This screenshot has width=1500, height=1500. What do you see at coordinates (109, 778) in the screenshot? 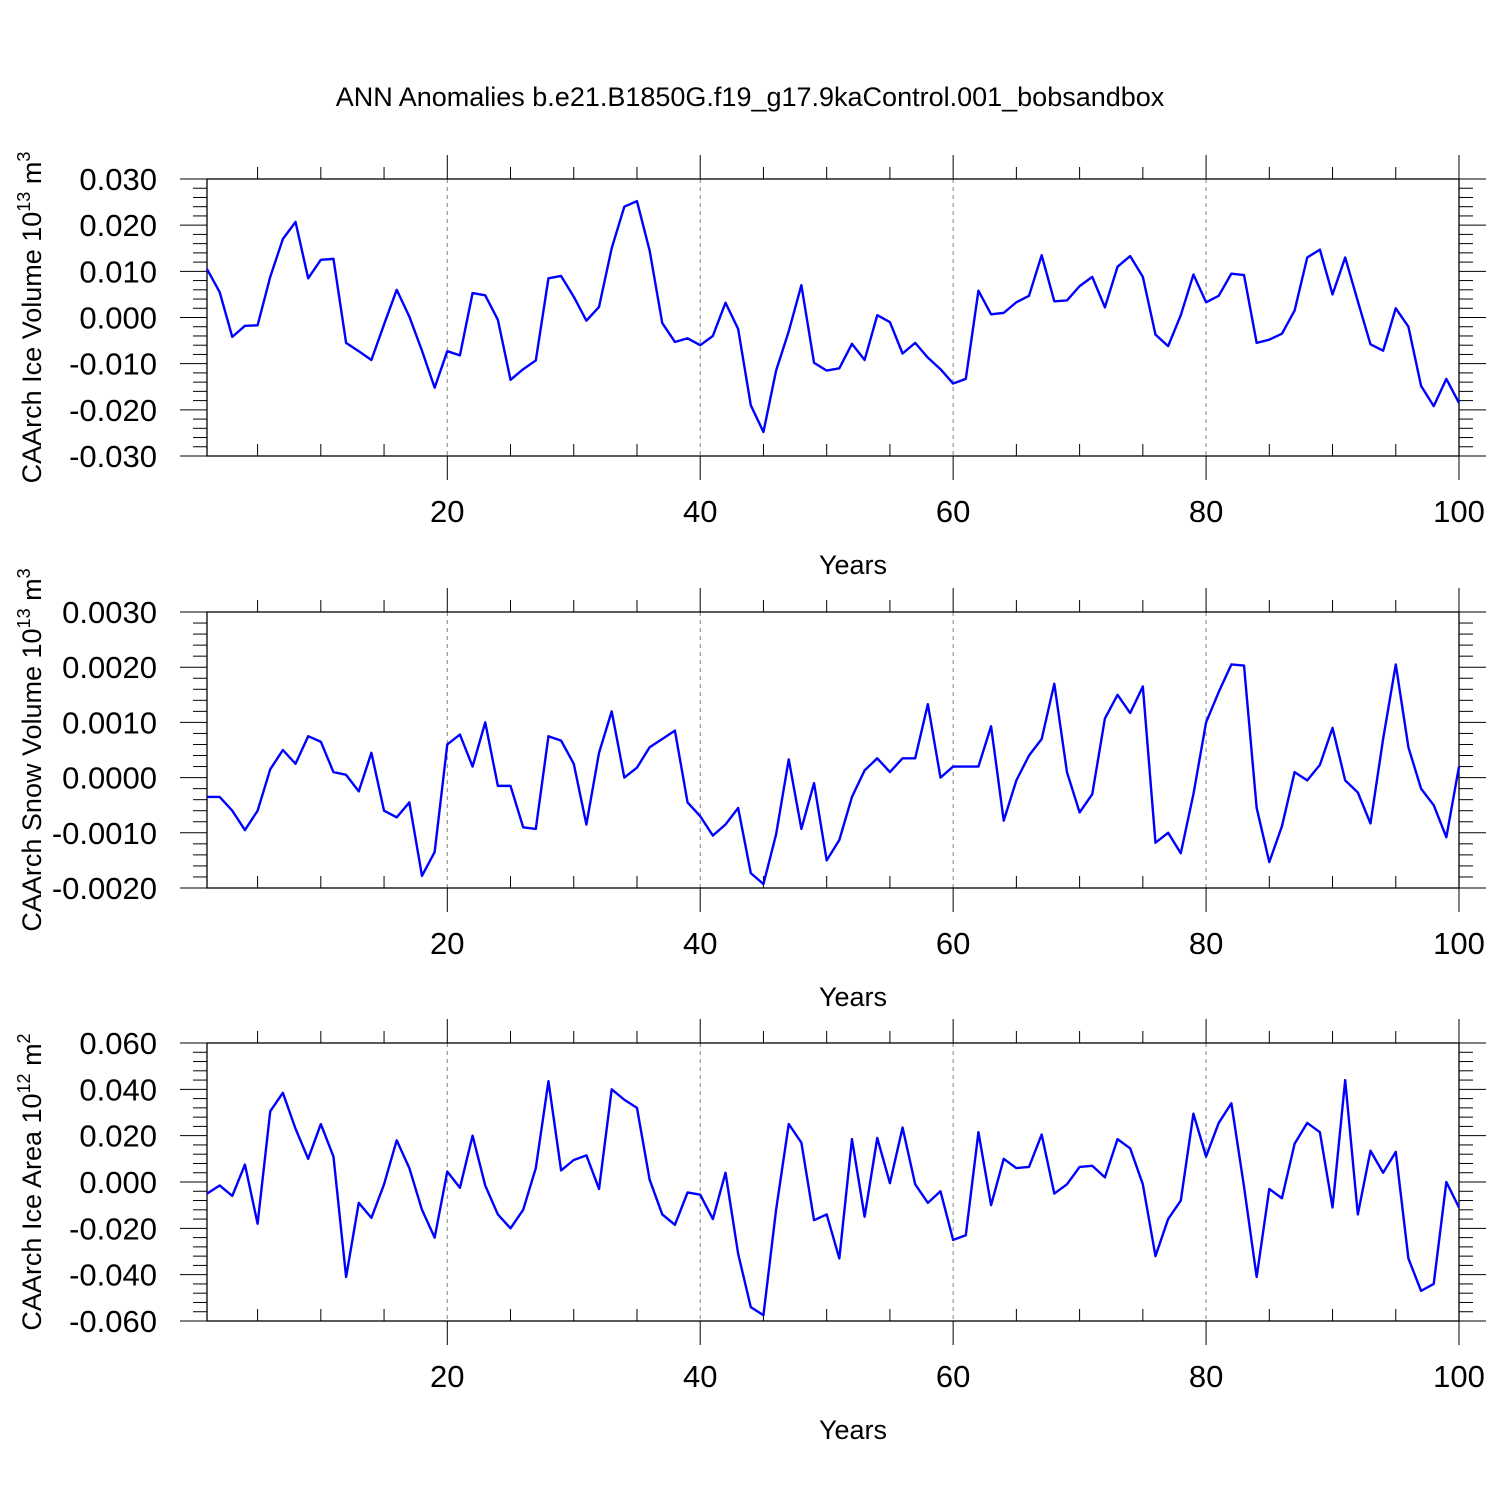
I see `y-tick-label: 0.0000` at bounding box center [109, 778].